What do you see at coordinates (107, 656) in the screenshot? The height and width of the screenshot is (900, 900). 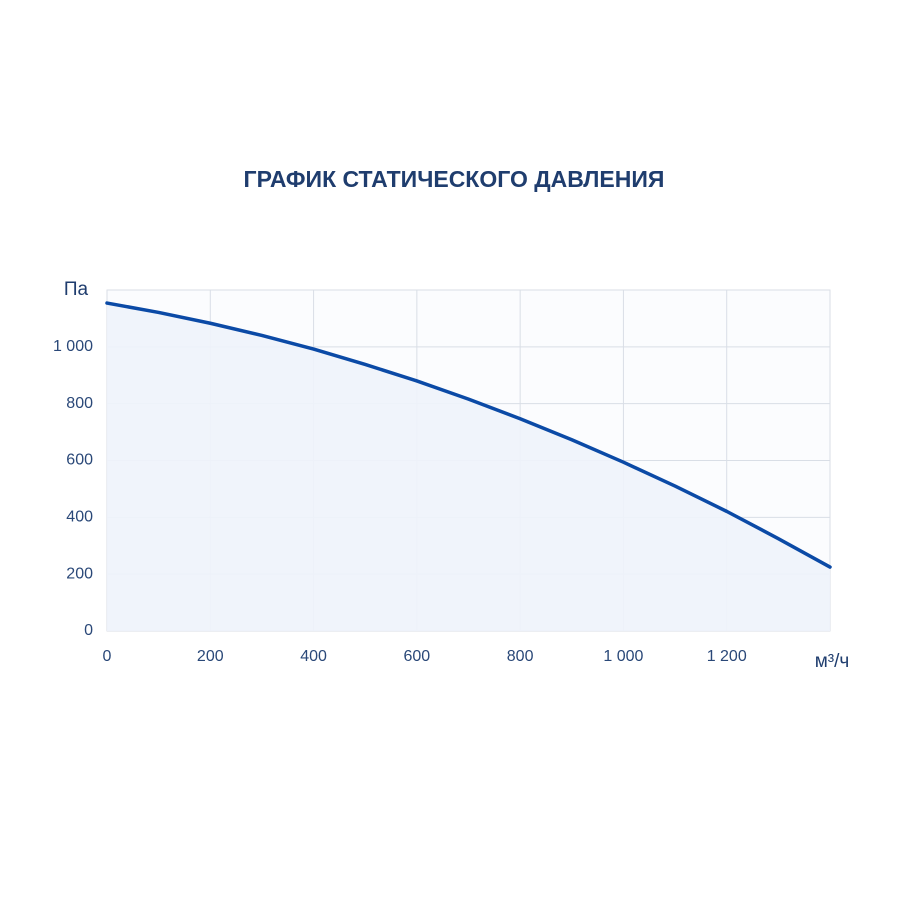 I see `x-tick-label: 0` at bounding box center [107, 656].